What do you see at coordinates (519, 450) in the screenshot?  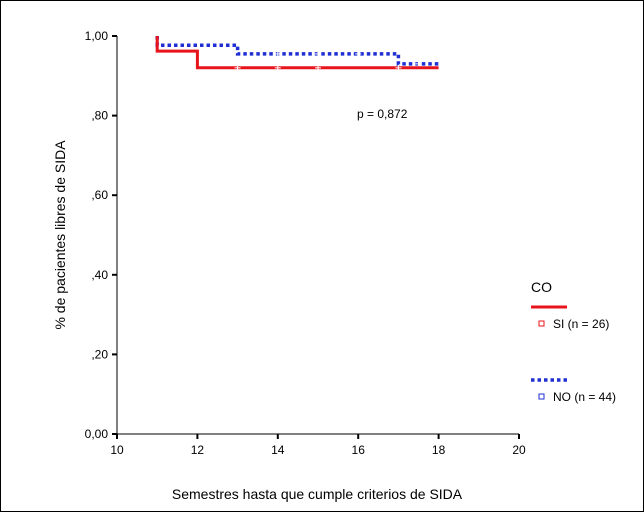 I see `x-tick-label: 20` at bounding box center [519, 450].